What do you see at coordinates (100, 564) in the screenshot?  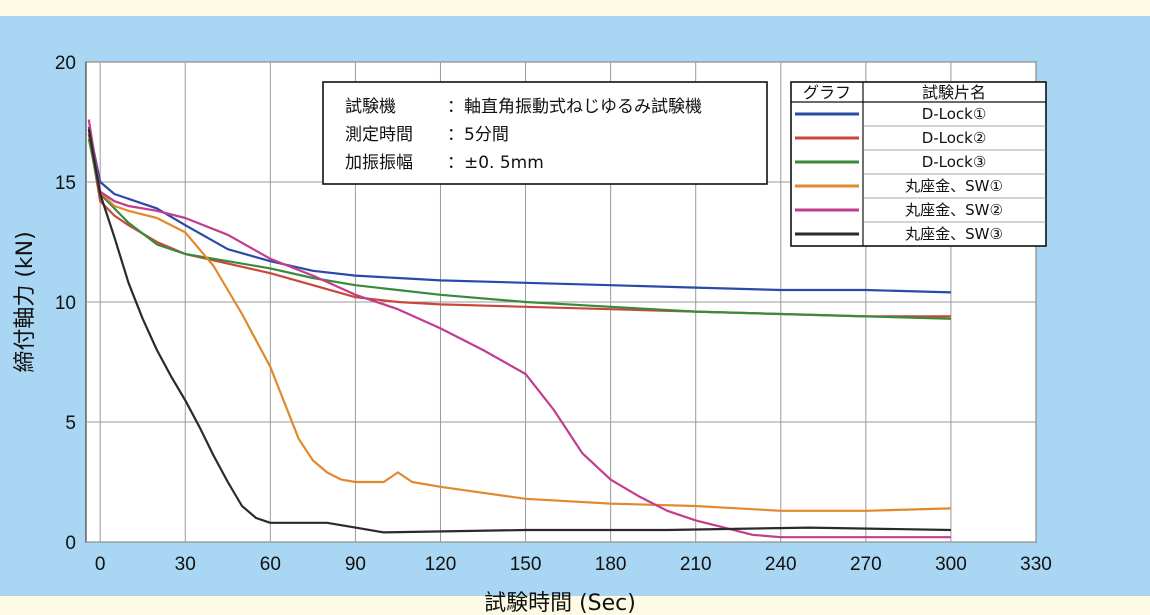 I see `x-tick-label: 0` at bounding box center [100, 564].